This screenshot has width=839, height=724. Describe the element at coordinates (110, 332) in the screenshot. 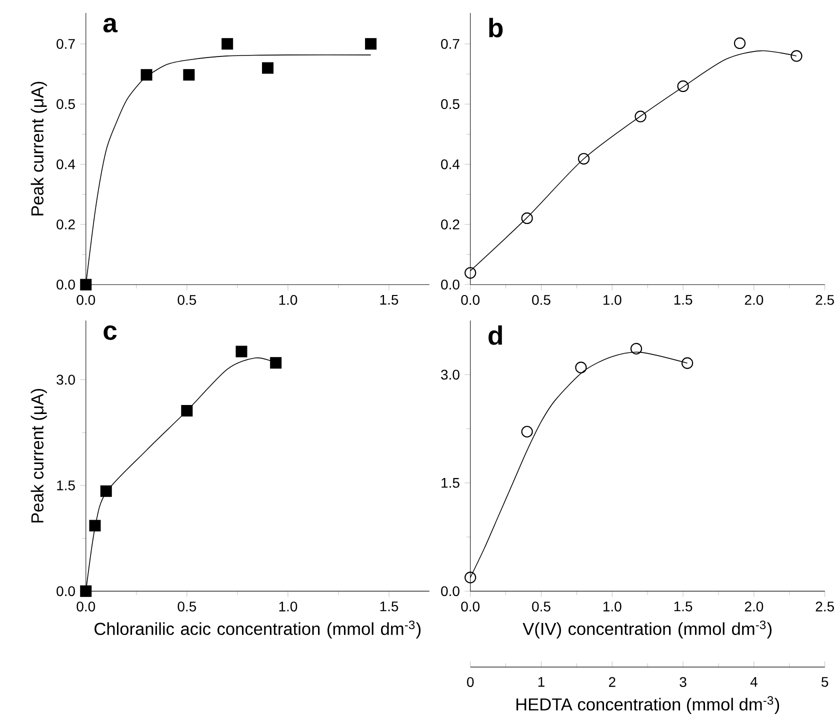

I see `chart-title: c` at that location.